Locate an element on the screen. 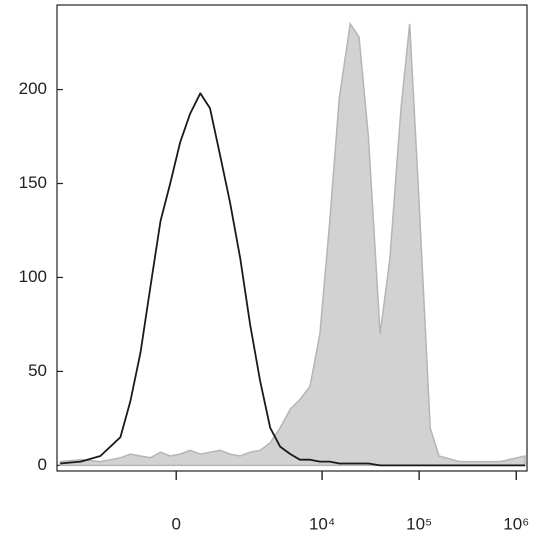 This screenshot has width=533, height=541. y-tick-label: 100 is located at coordinates (33, 276).